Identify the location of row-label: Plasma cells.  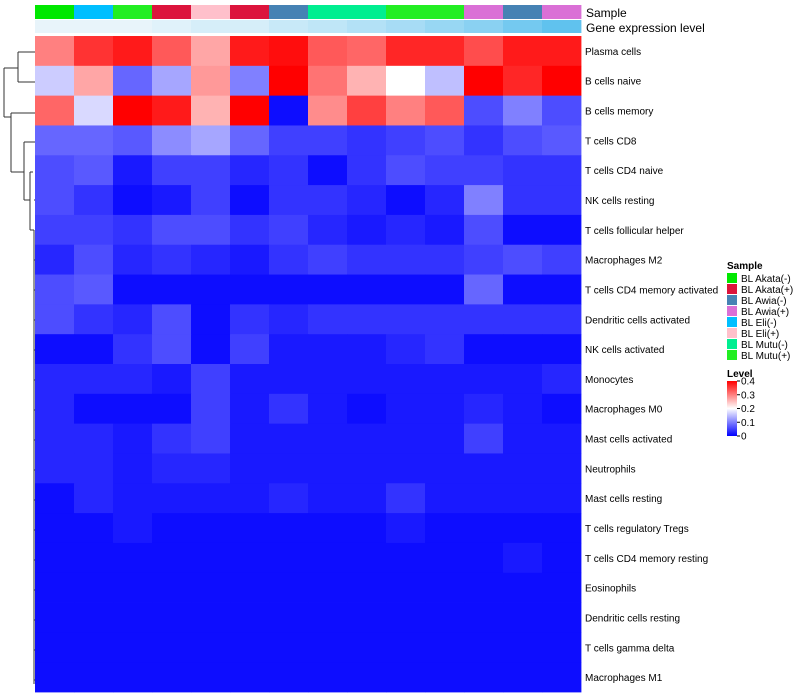
(613, 52).